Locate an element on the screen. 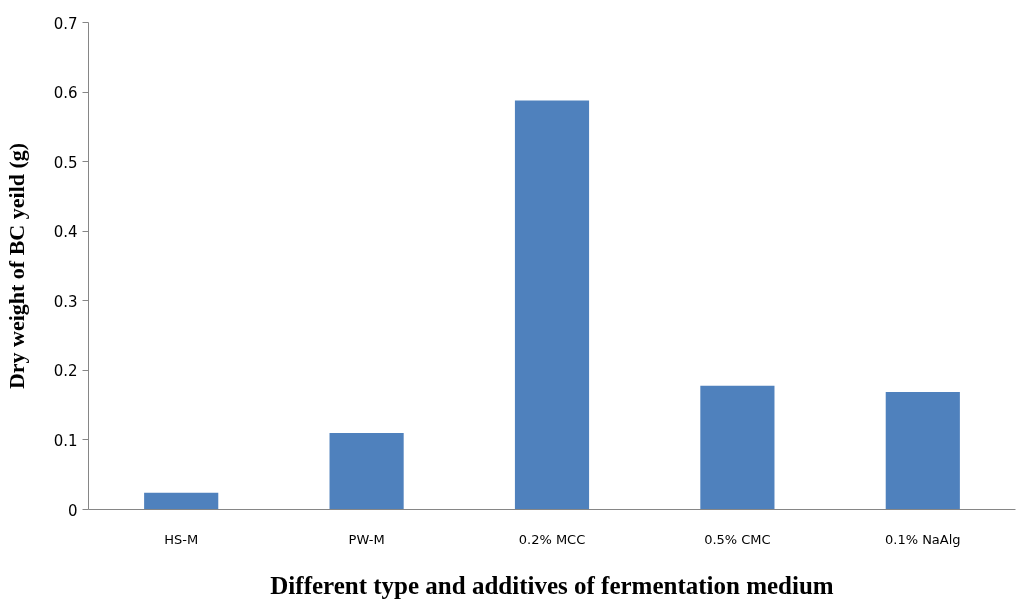  x-tick-label: 0.2% MCC is located at coordinates (552, 539).